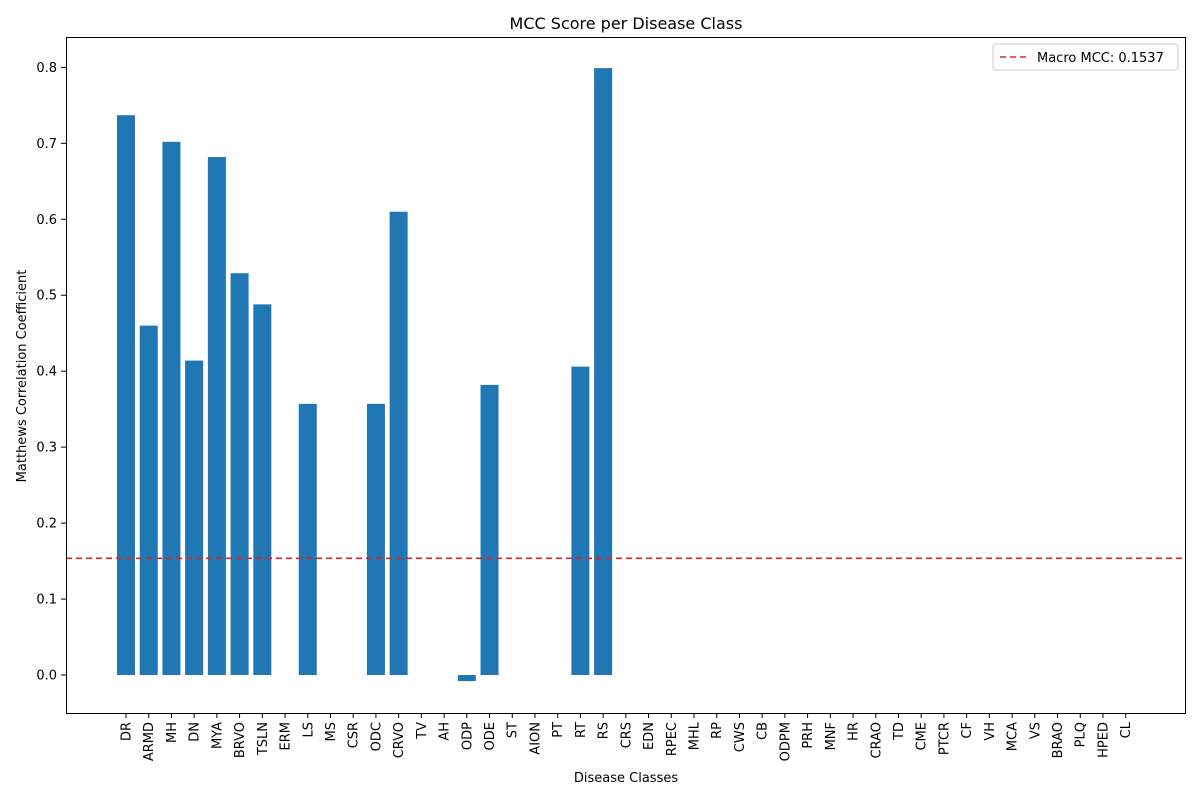 The height and width of the screenshot is (800, 1200). What do you see at coordinates (1035, 730) in the screenshot?
I see `x-tick-label: VS` at bounding box center [1035, 730].